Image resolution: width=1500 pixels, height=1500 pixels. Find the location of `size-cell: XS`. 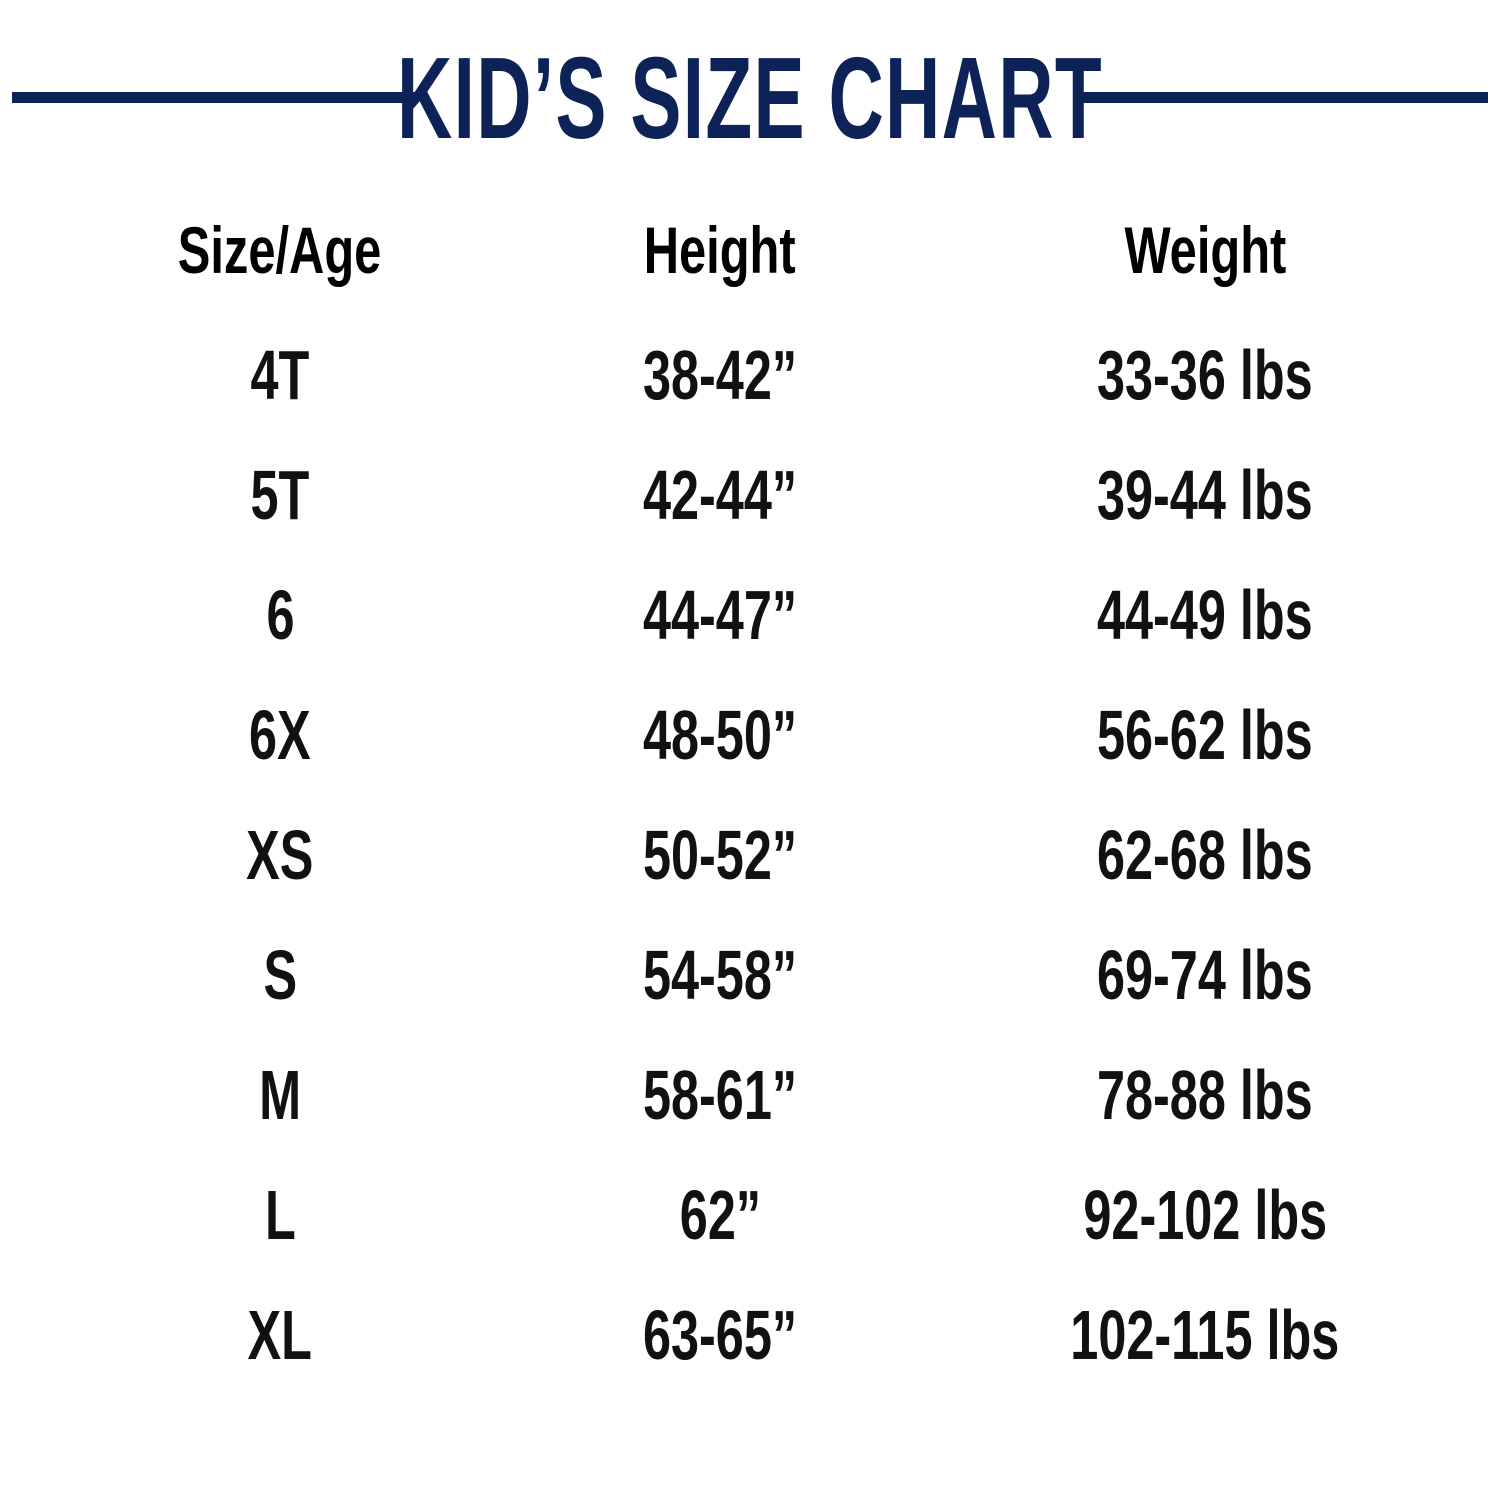

size-cell: XS is located at coordinates (280, 855).